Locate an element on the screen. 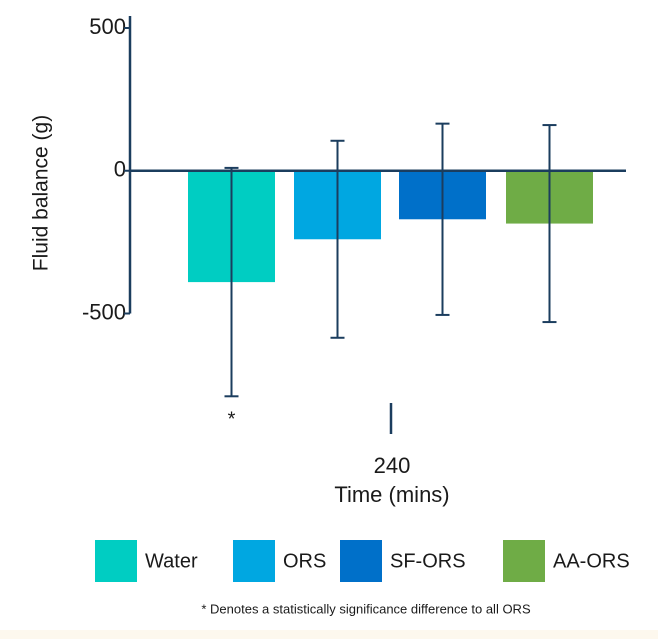  x-axis-label: Time (mins) is located at coordinates (391, 494).